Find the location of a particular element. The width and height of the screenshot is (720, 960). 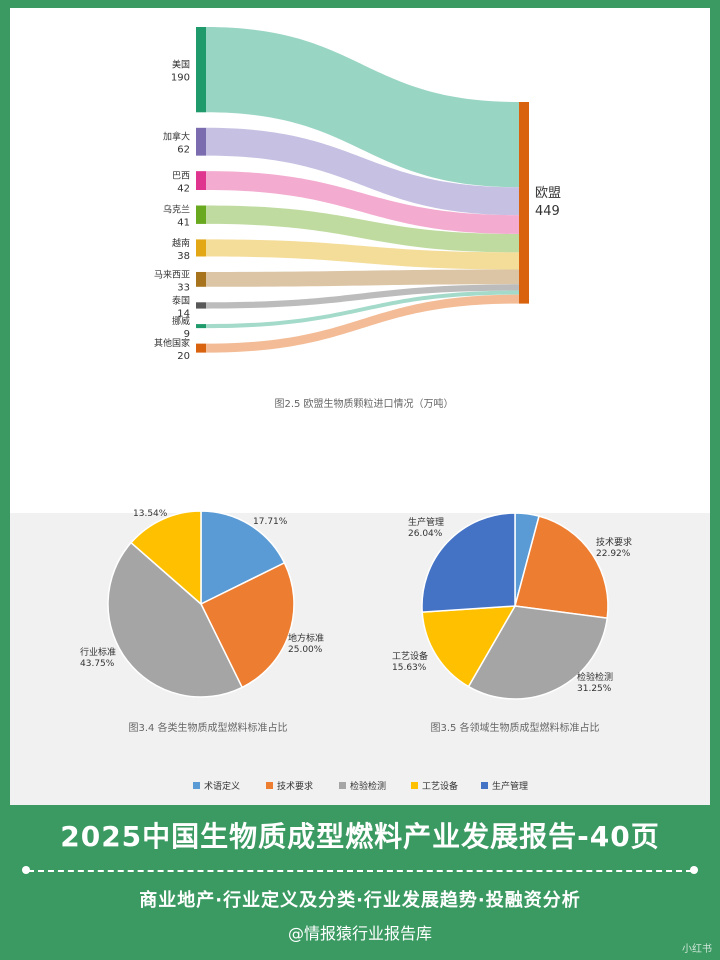

banner-author: @情报猿行业报告库 is located at coordinates (359, 933).